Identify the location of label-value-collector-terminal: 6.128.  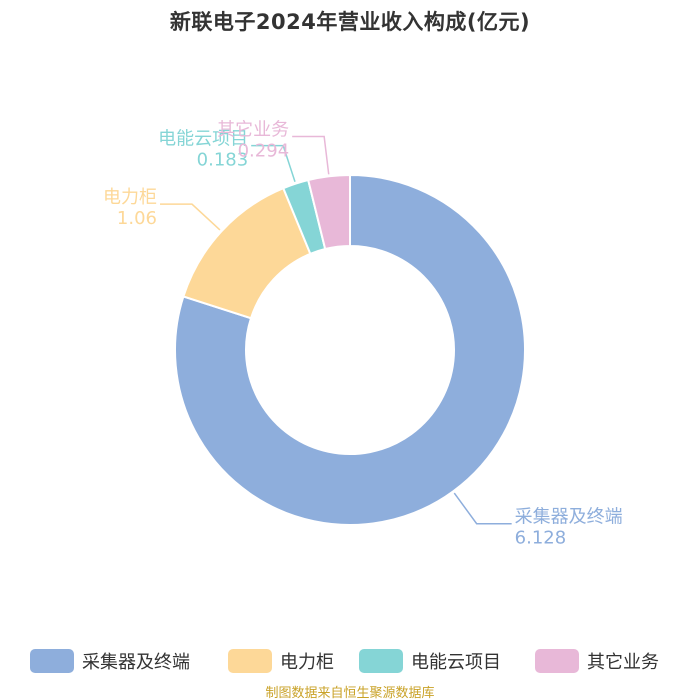
(541, 538).